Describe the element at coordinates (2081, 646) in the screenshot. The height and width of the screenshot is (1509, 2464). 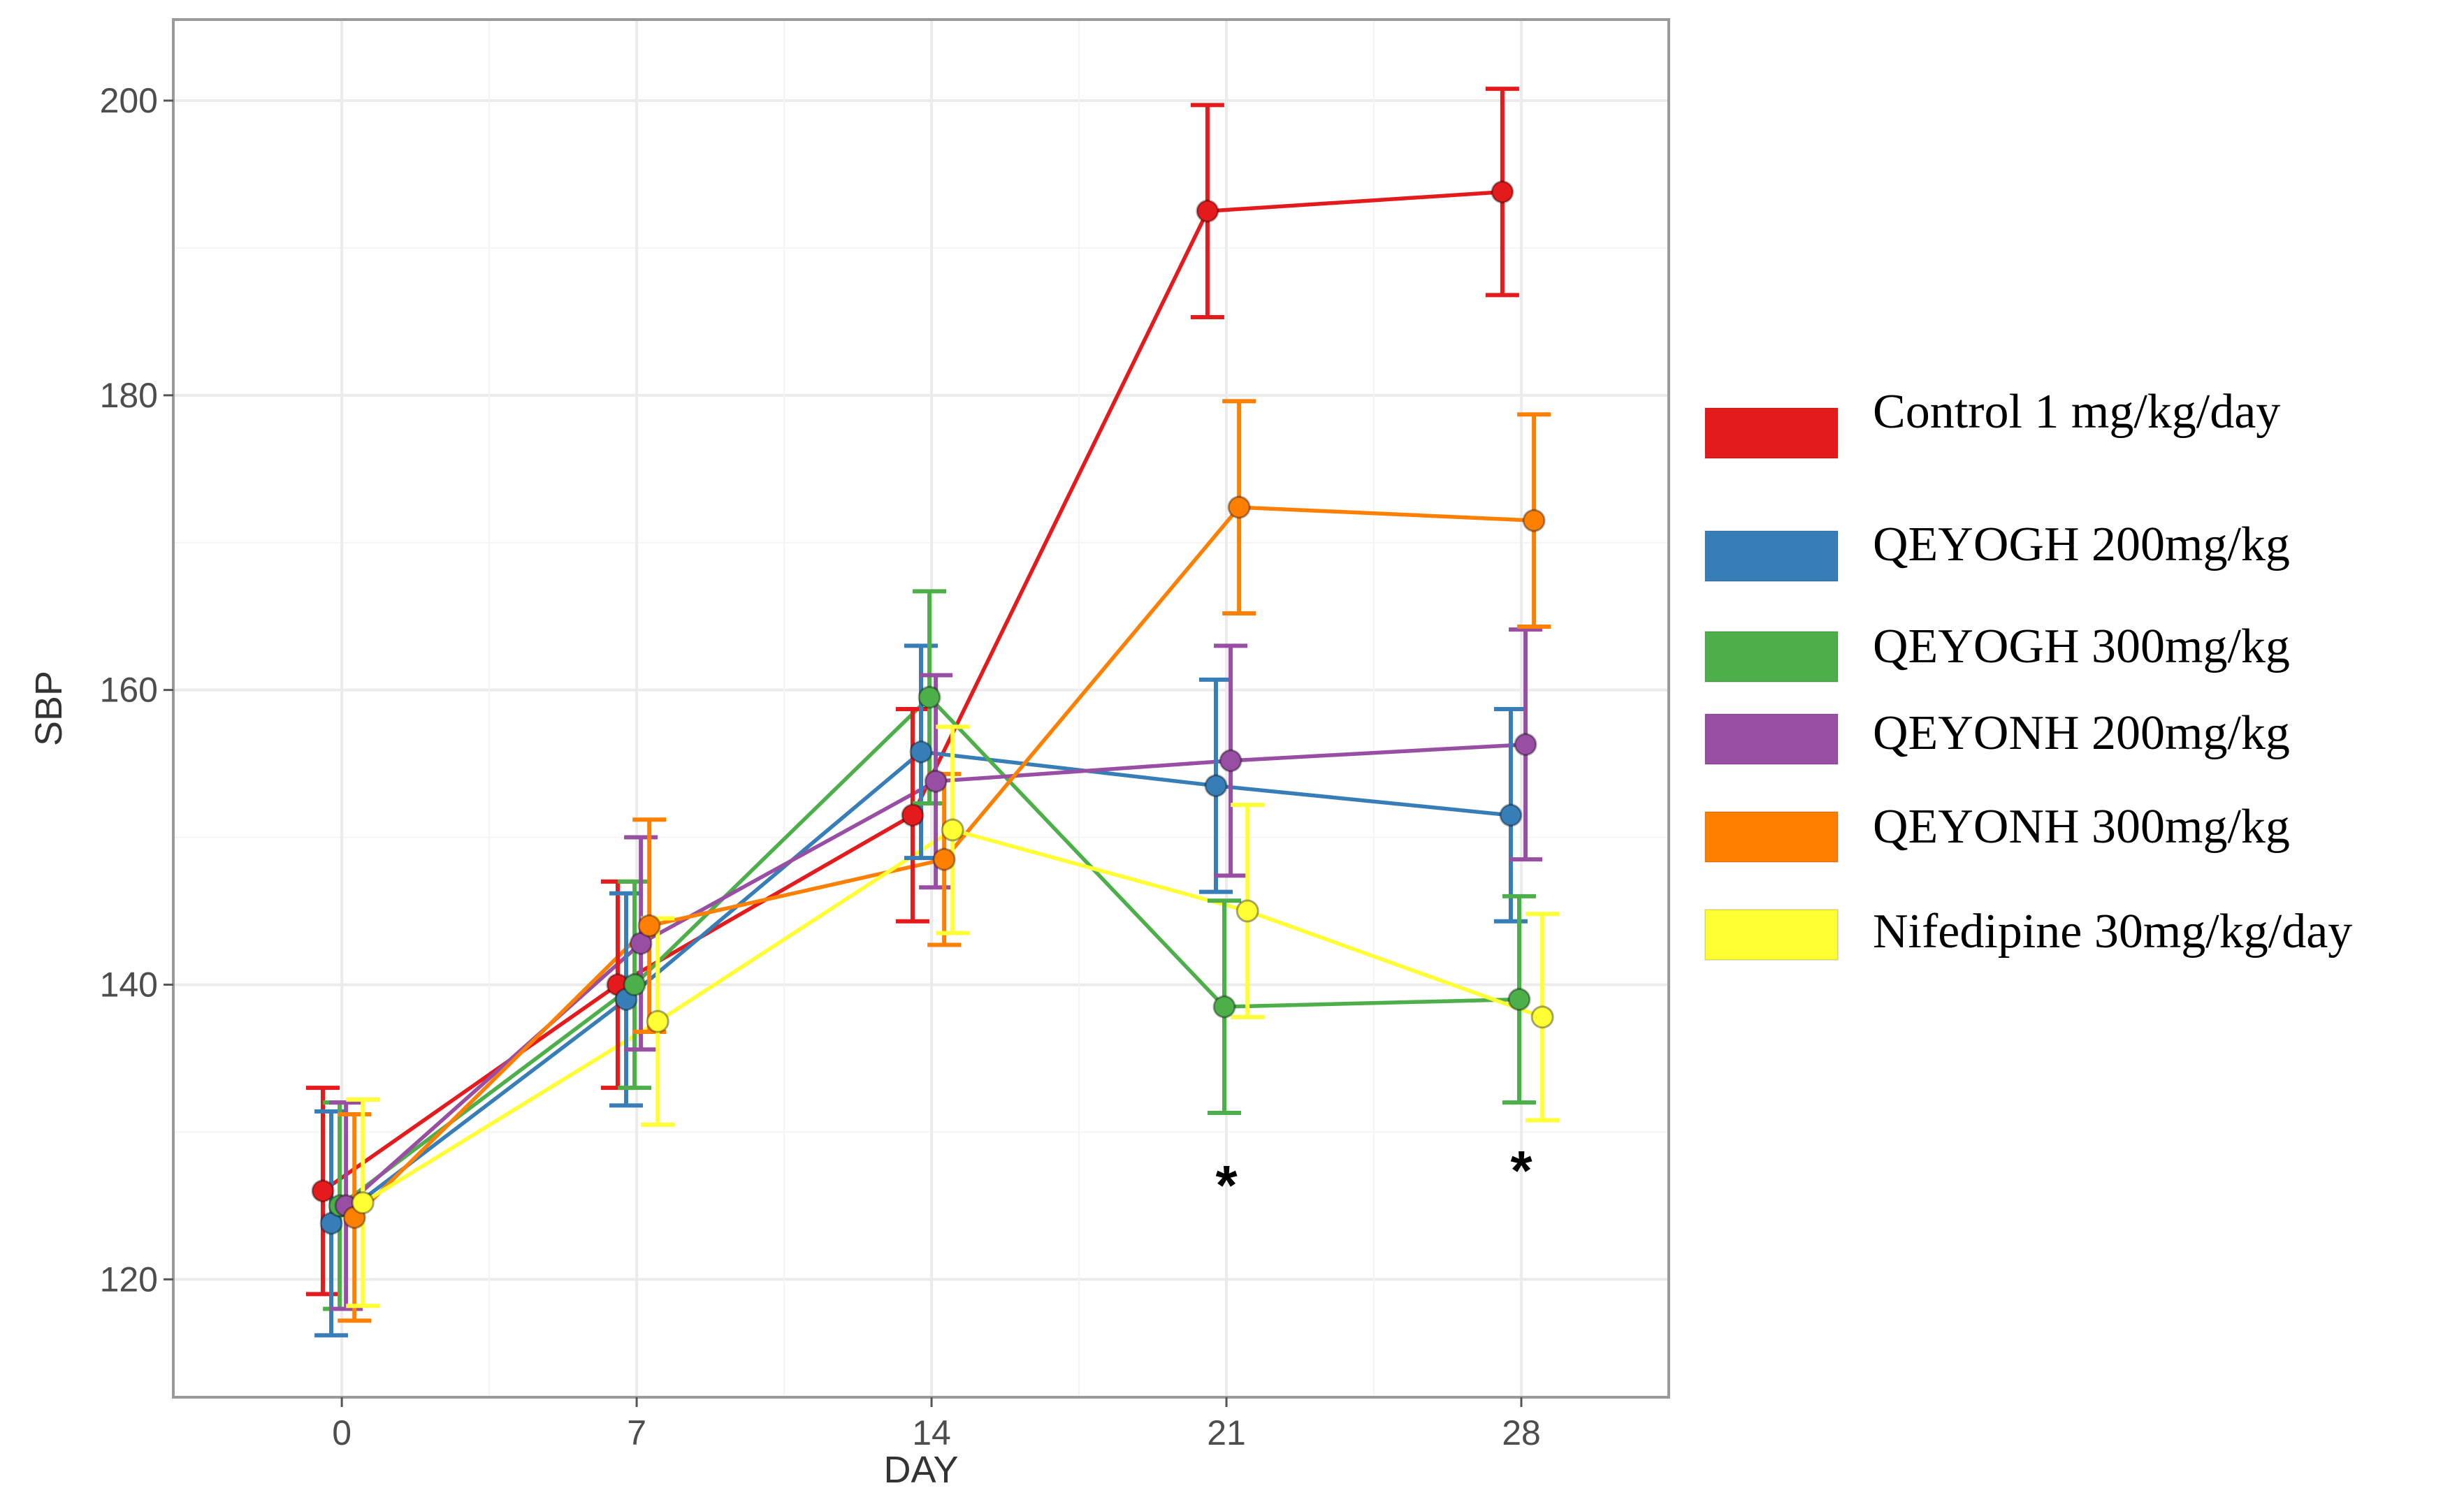
I see `legend-label-2: QEYOGH 300mg/kg` at that location.